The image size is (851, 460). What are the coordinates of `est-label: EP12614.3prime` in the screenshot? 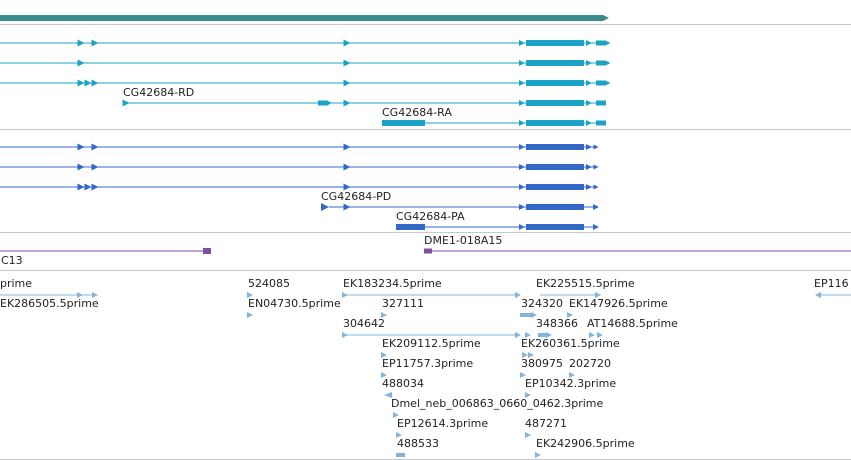 It's located at (443, 423).